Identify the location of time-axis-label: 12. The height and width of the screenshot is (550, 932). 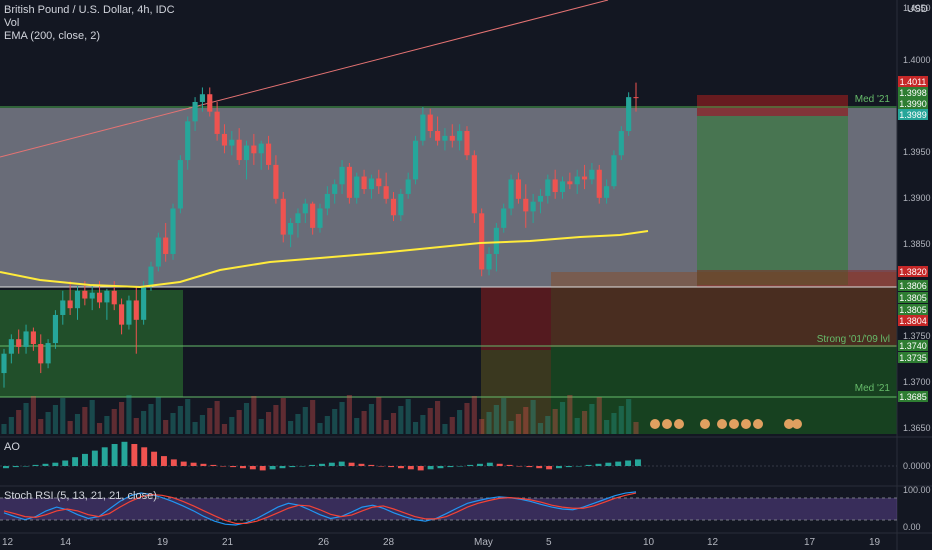
(713, 542).